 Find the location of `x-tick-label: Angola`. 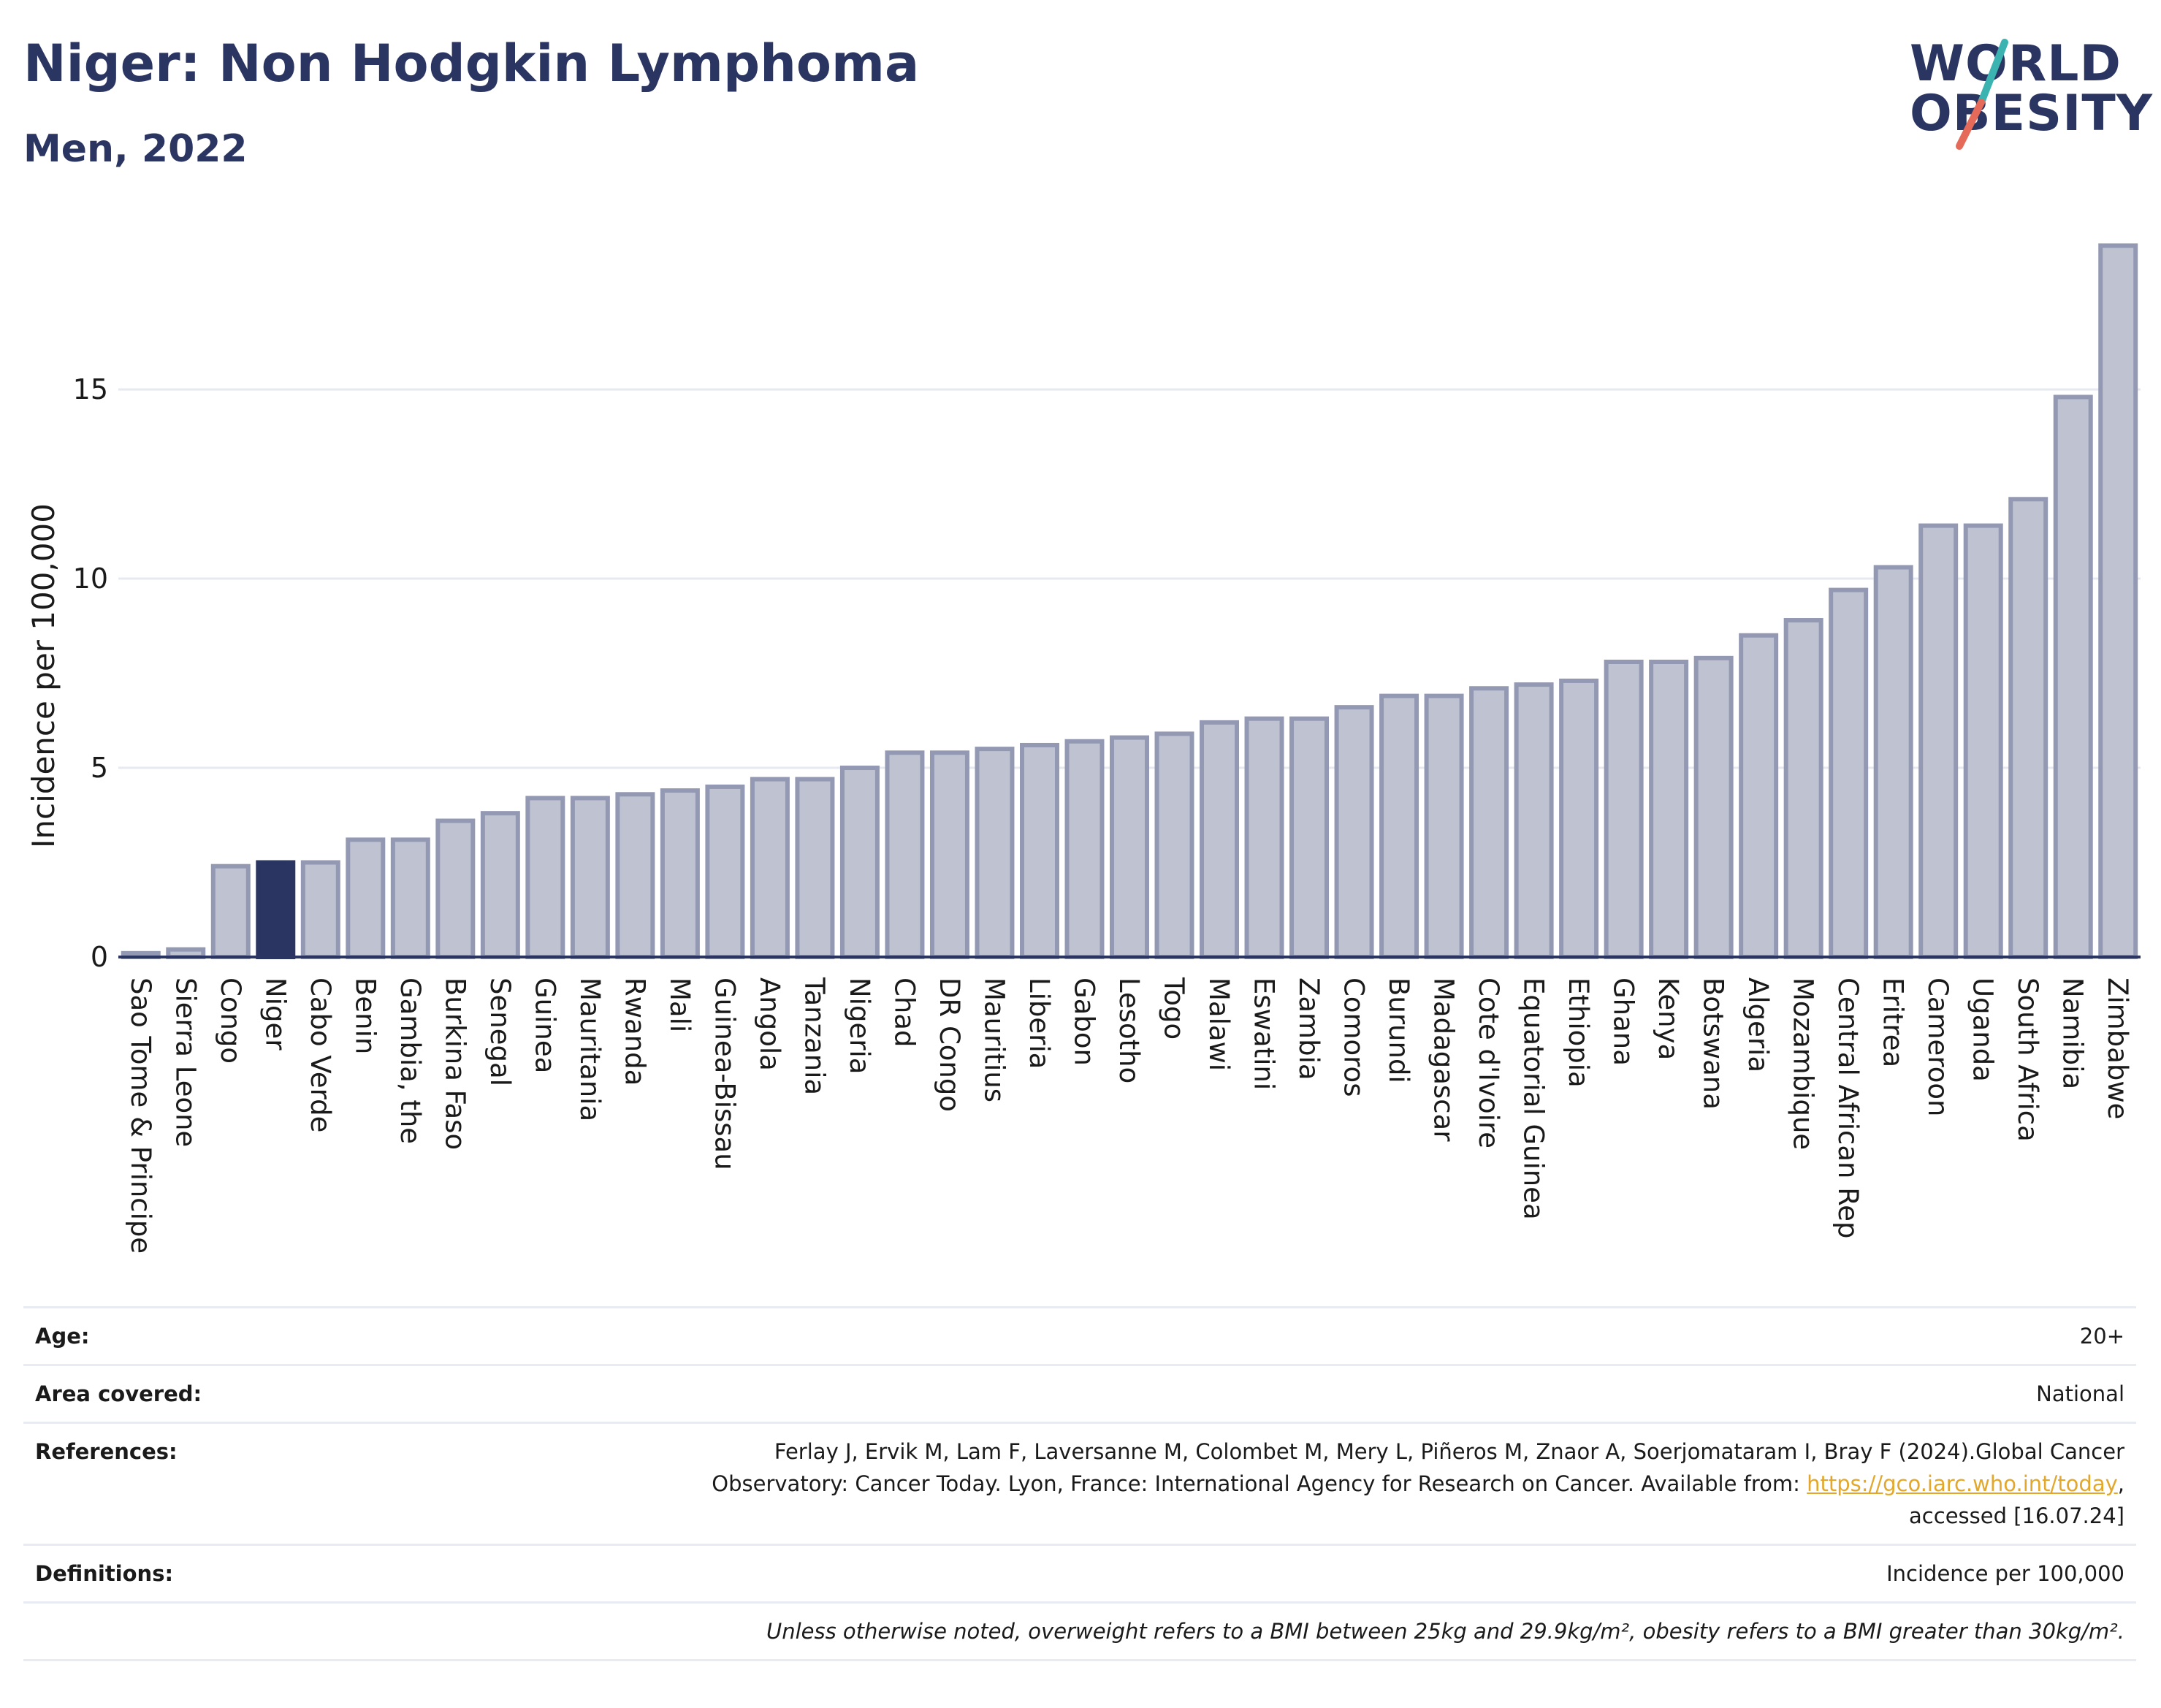

x-tick-label: Angola is located at coordinates (769, 1024).